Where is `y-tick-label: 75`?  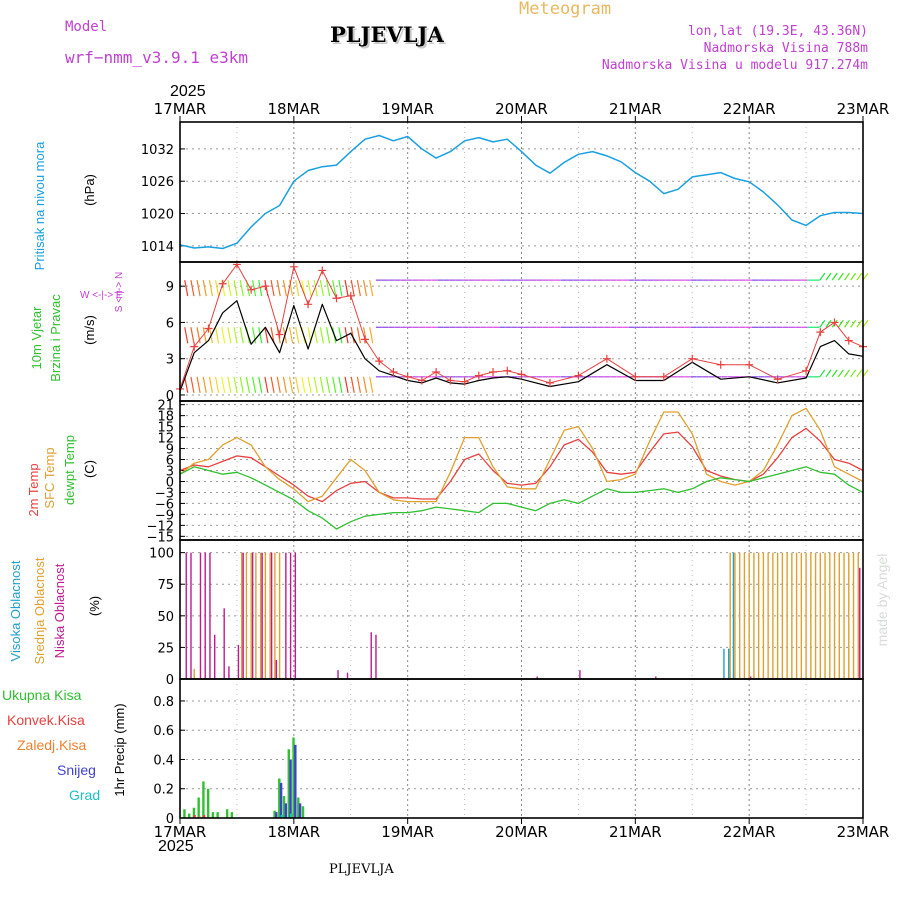 y-tick-label: 75 is located at coordinates (165, 585).